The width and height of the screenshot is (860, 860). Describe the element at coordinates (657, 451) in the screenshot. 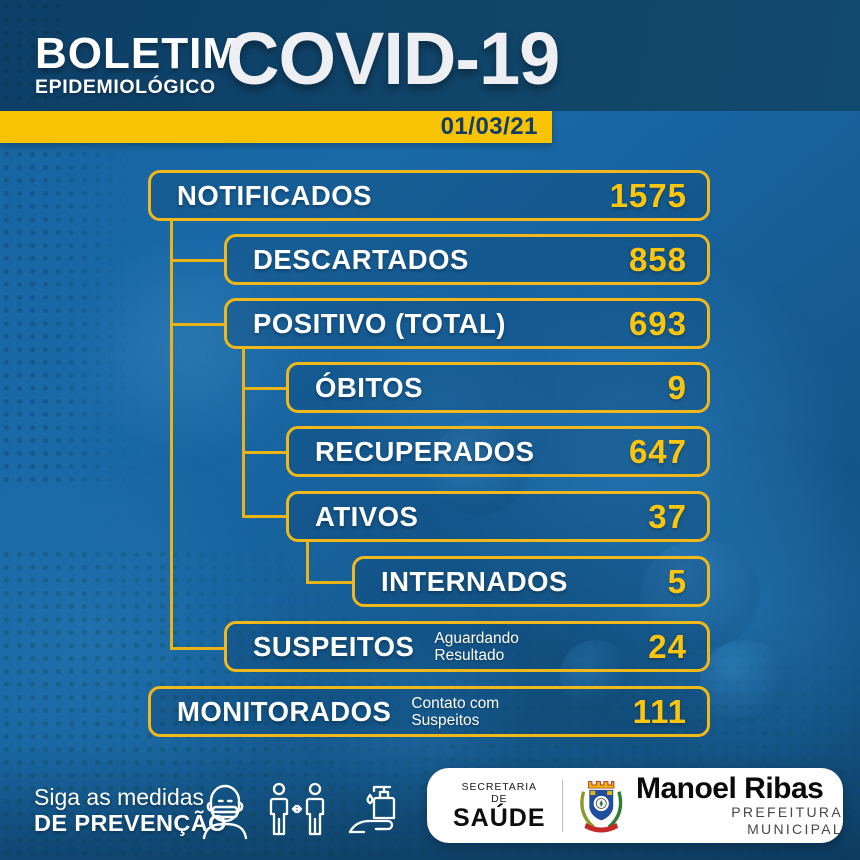

I see `stat-value: 647` at that location.